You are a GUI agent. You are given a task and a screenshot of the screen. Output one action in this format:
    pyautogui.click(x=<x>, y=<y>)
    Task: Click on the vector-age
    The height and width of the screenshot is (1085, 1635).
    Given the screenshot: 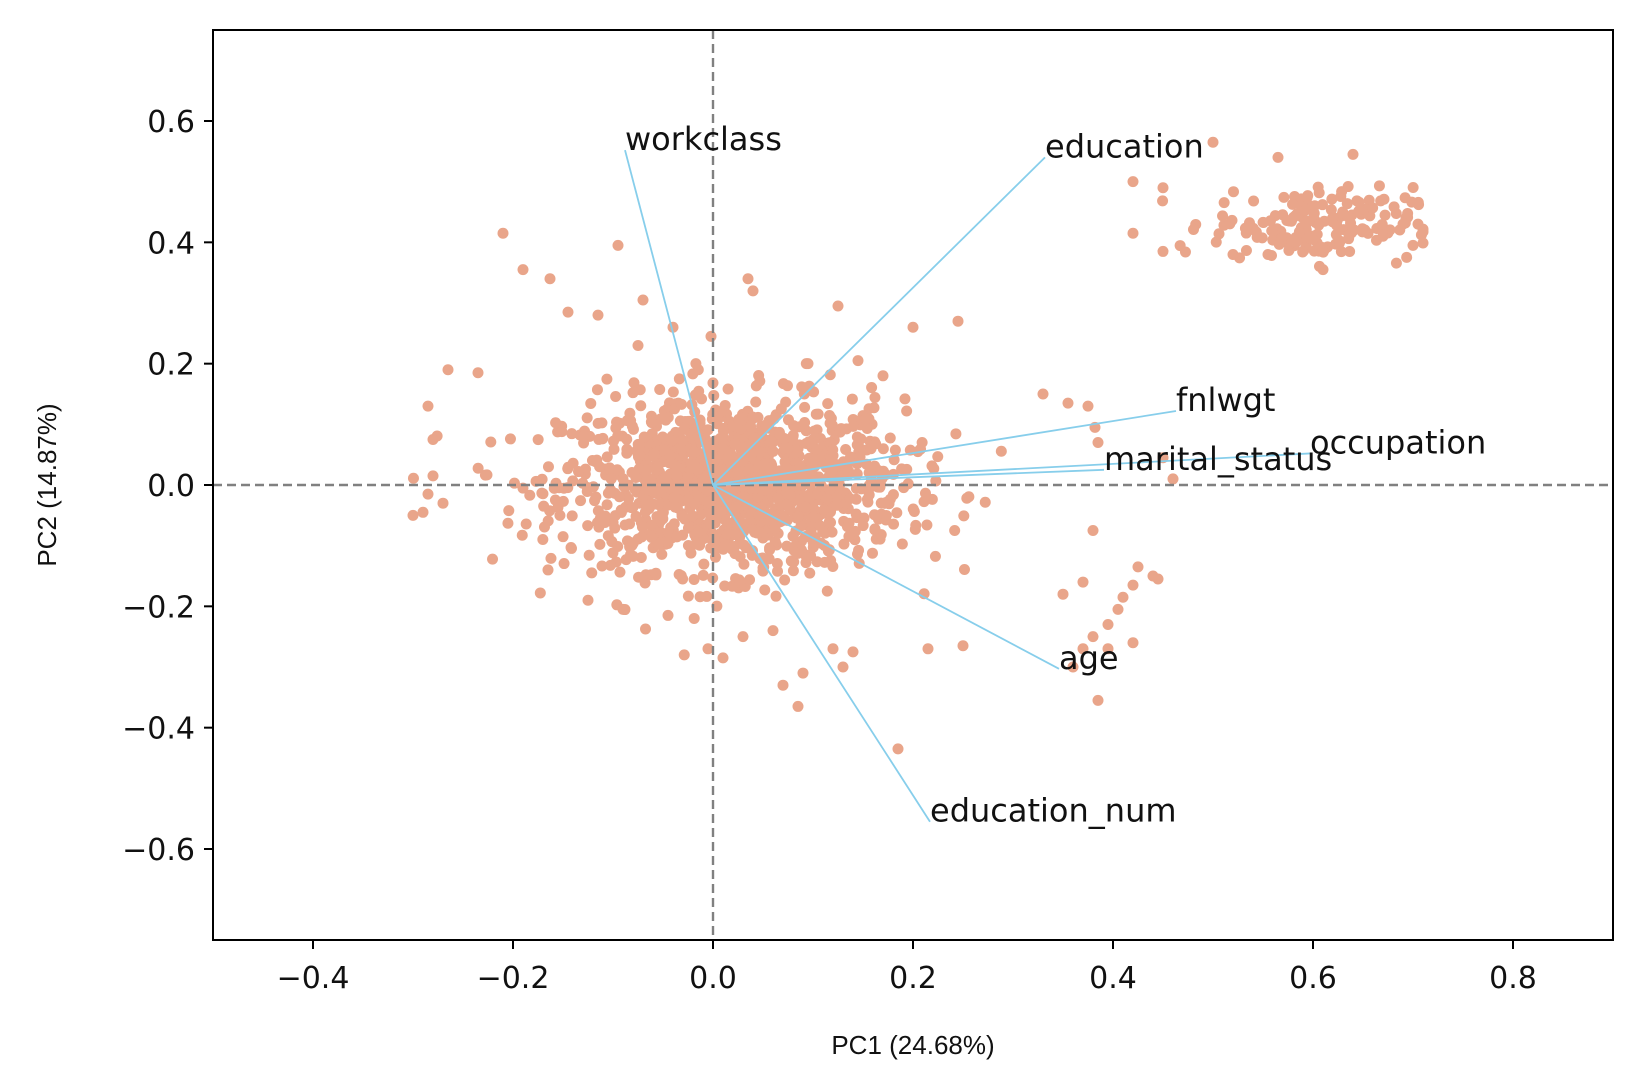 What is the action you would take?
    pyautogui.click(x=886, y=577)
    